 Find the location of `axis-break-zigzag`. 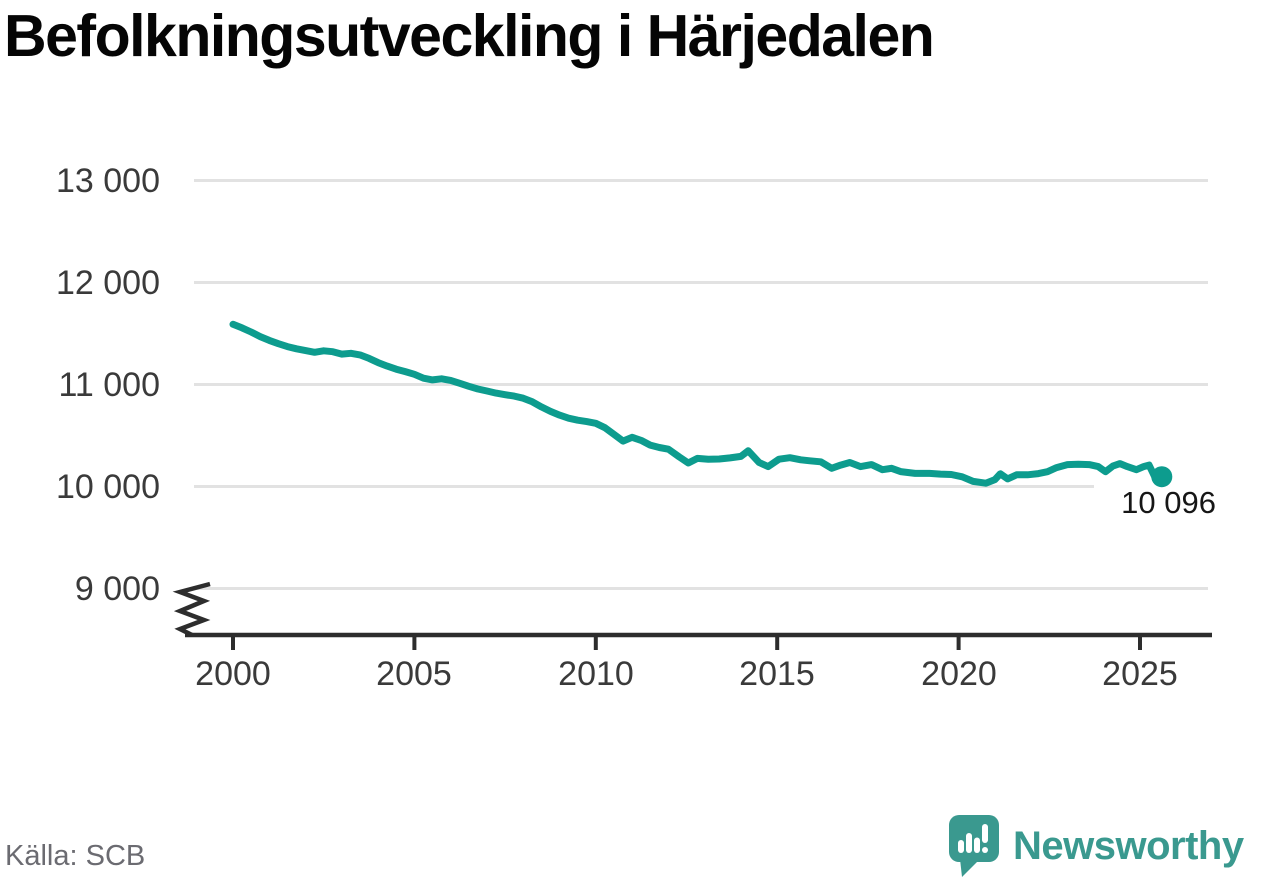

axis-break-zigzag is located at coordinates (191, 609).